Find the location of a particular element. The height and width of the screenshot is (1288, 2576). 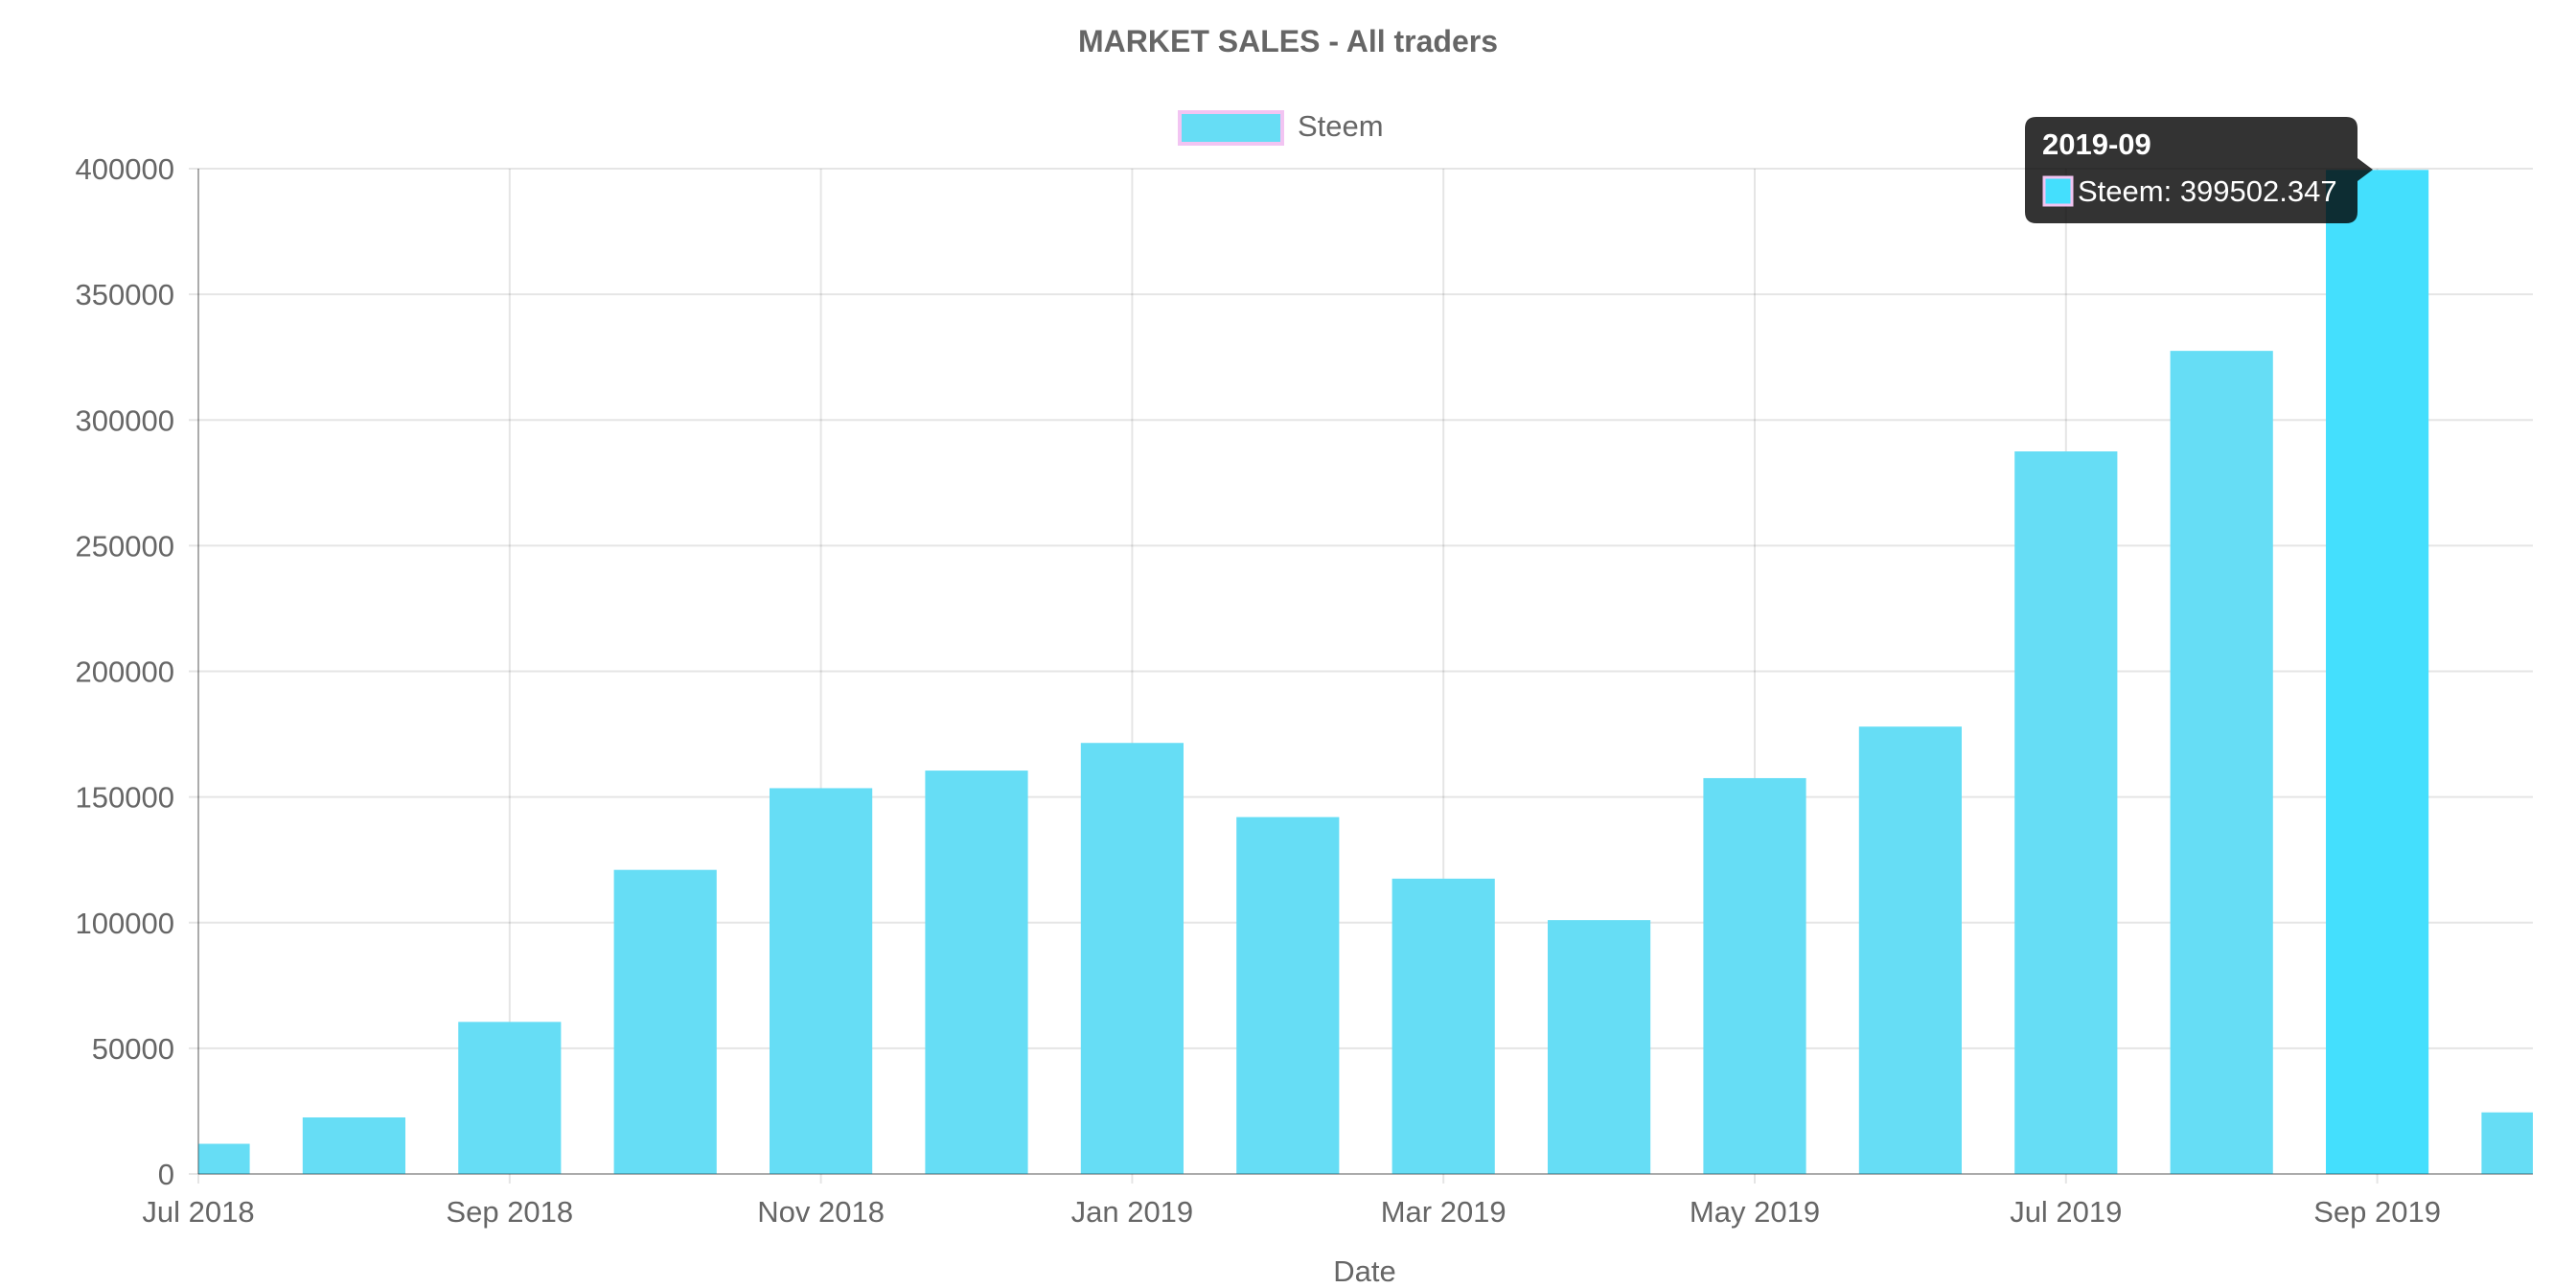

legend-label-steem: Steem is located at coordinates (1341, 126).